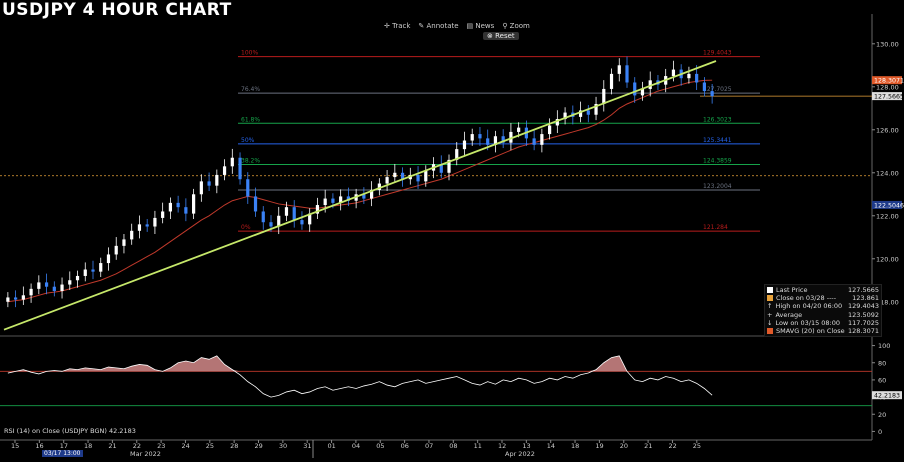  What do you see at coordinates (882, 380) in the screenshot?
I see `rsi-y-tick-label: 60` at bounding box center [882, 380].